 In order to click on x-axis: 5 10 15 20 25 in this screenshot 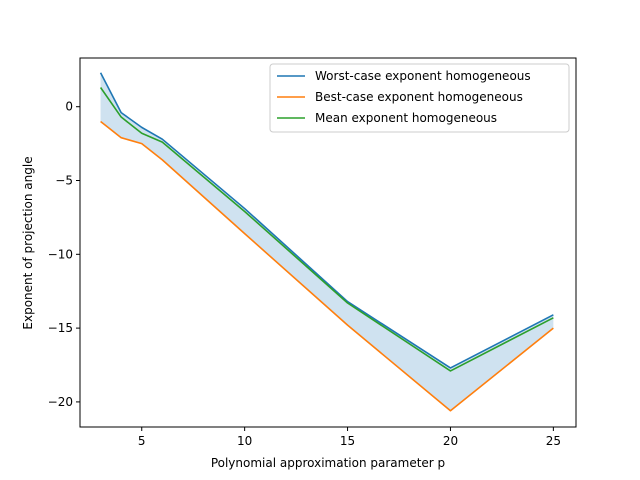, I will do `click(349, 437)`.